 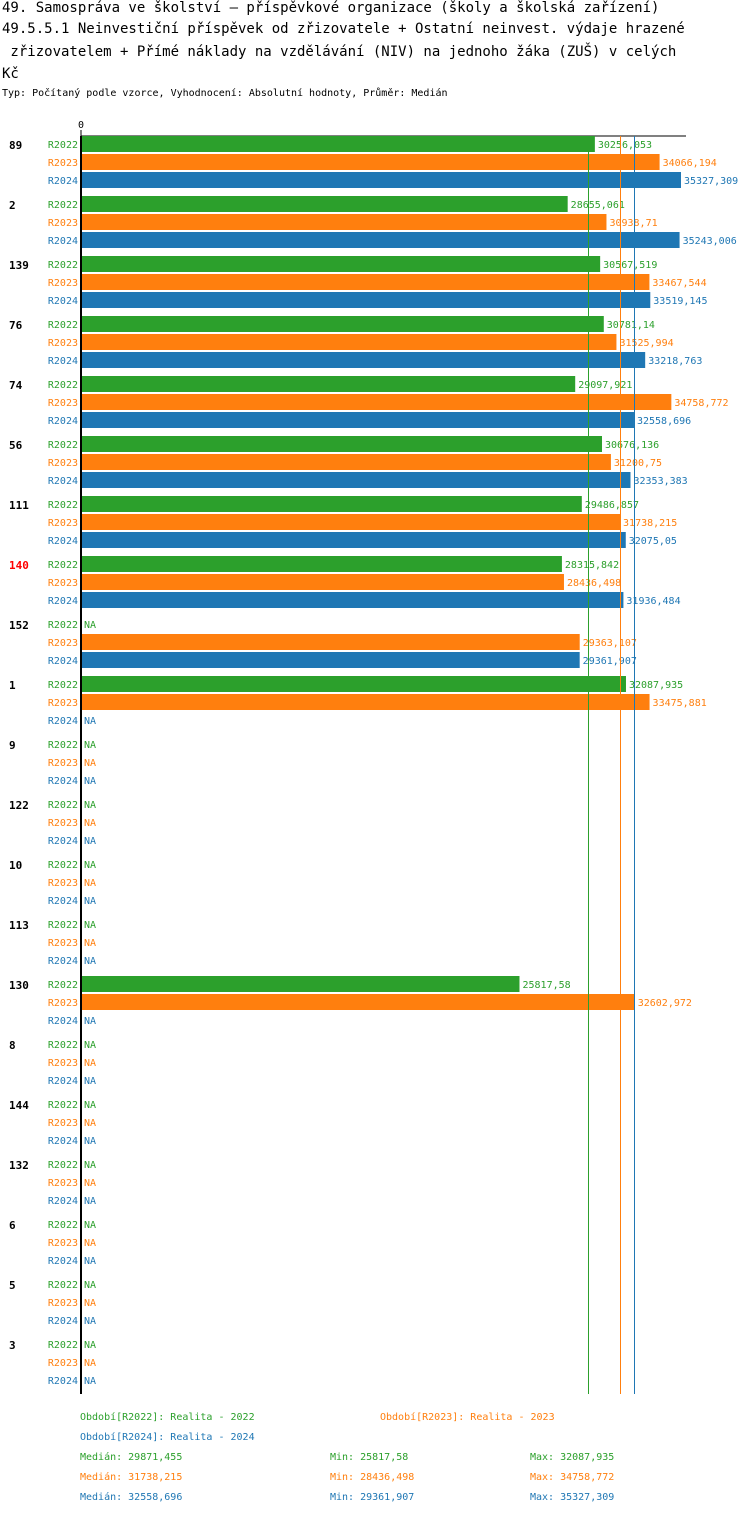 What do you see at coordinates (369, 1457) in the screenshot?
I see `legend-min-r2022: Min: 25817,58` at bounding box center [369, 1457].